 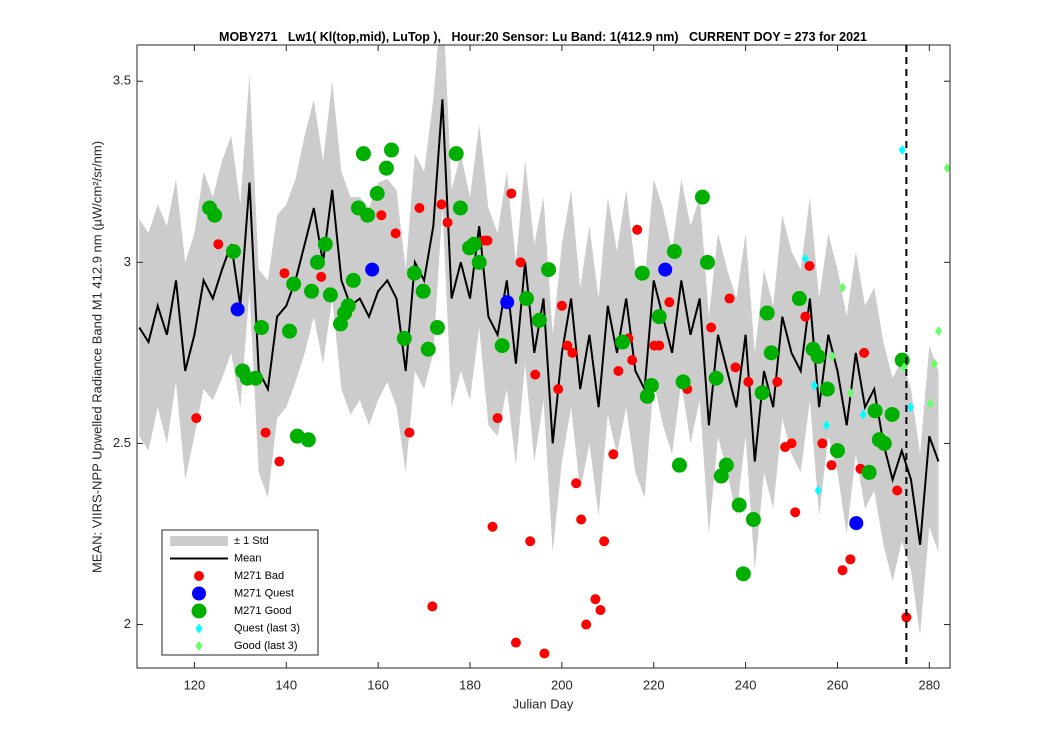 I want to click on legend-label: Mean, so click(x=248, y=558).